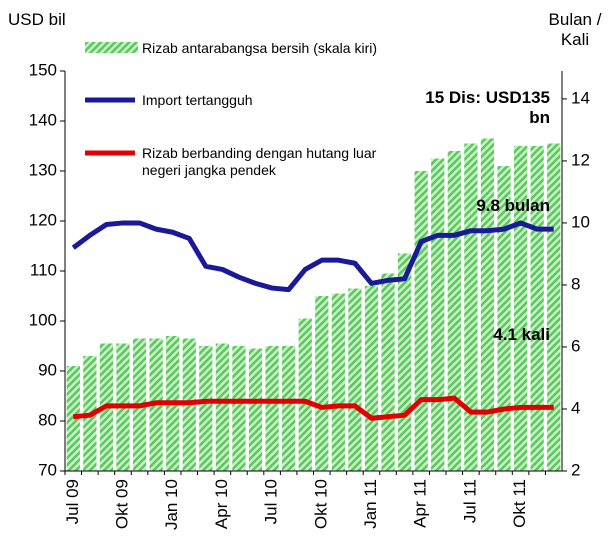 The height and width of the screenshot is (546, 613). I want to click on x-tick-label: Jan 11, so click(370, 504).